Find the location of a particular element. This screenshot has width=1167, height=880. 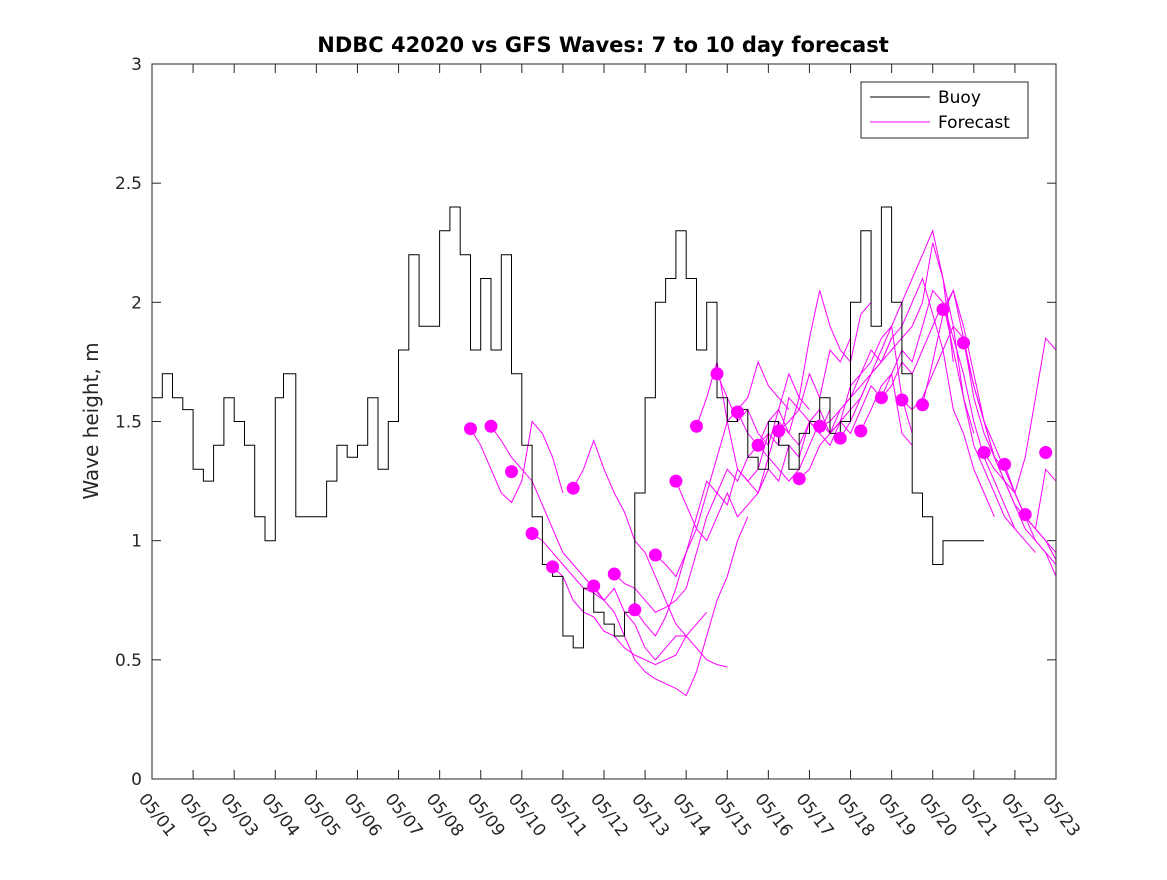

y-tick-label: 2 is located at coordinates (136, 303).